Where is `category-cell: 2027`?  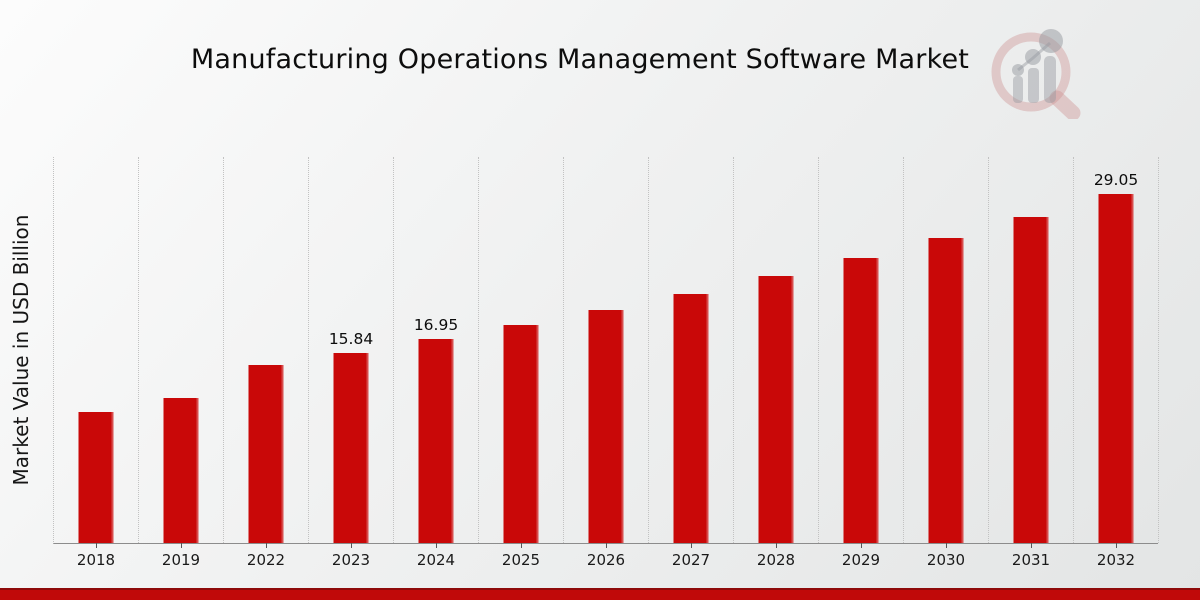 category-cell: 2027 is located at coordinates (691, 363).